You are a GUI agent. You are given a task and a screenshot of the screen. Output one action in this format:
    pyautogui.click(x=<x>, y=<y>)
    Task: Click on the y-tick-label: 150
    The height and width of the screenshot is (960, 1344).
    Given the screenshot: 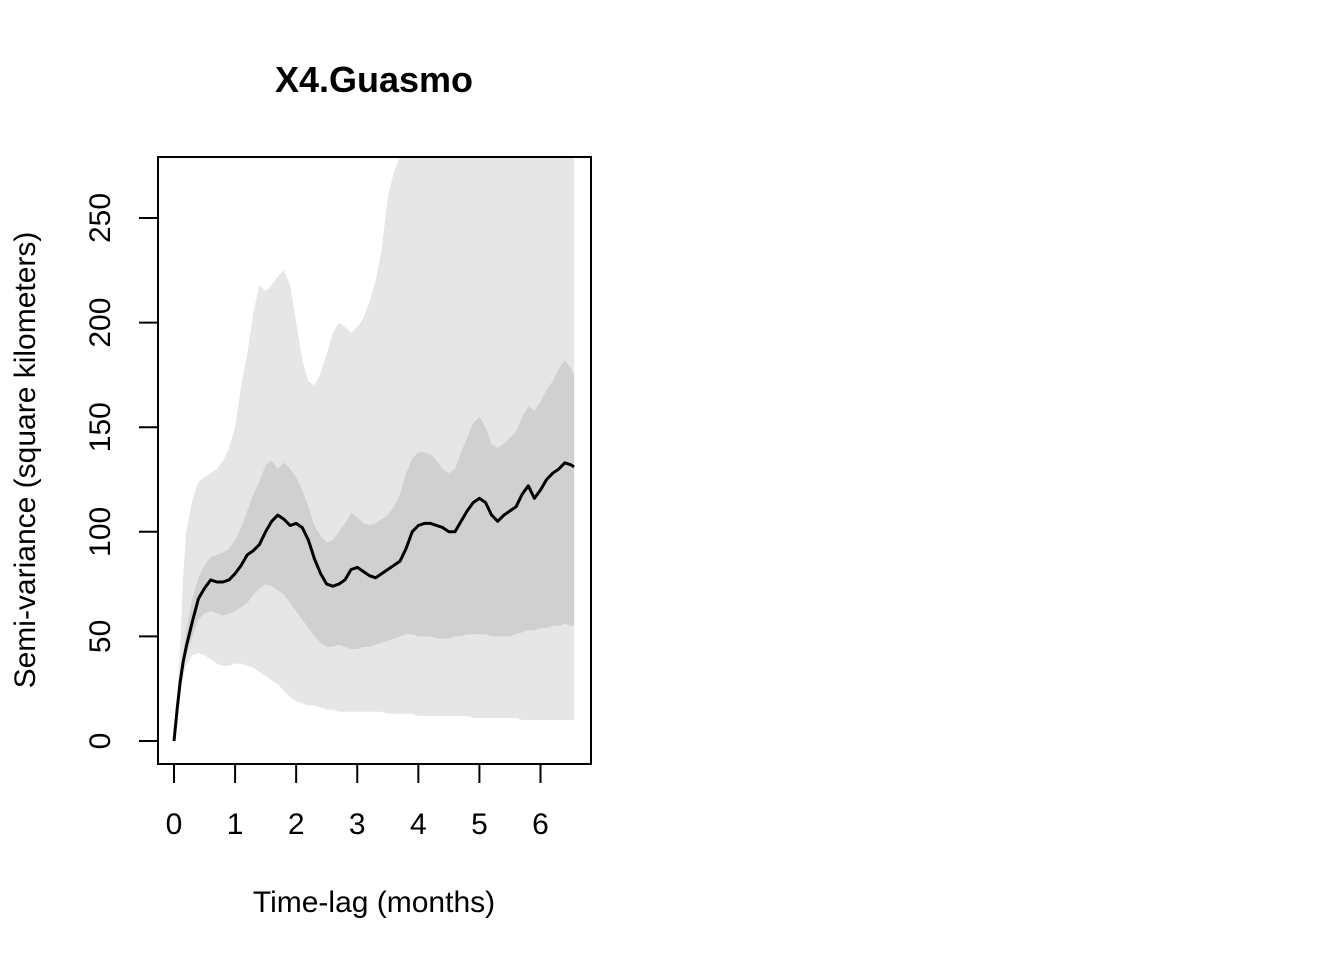 What is the action you would take?
    pyautogui.click(x=100, y=427)
    